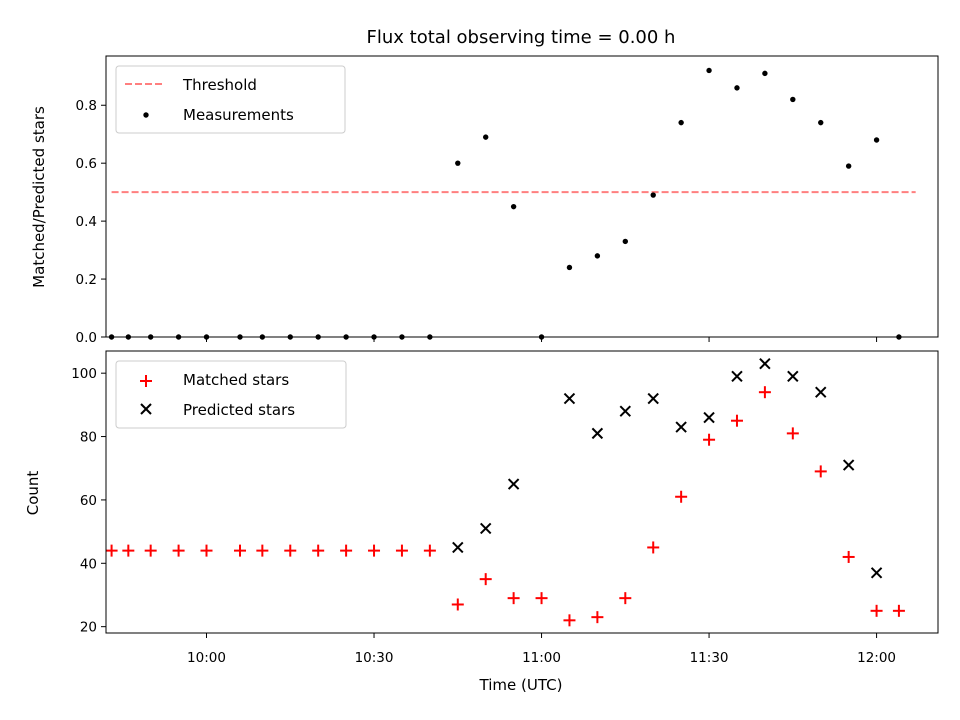 The width and height of the screenshot is (960, 720). I want to click on bottom-y-tick-label: 60, so click(88, 501).